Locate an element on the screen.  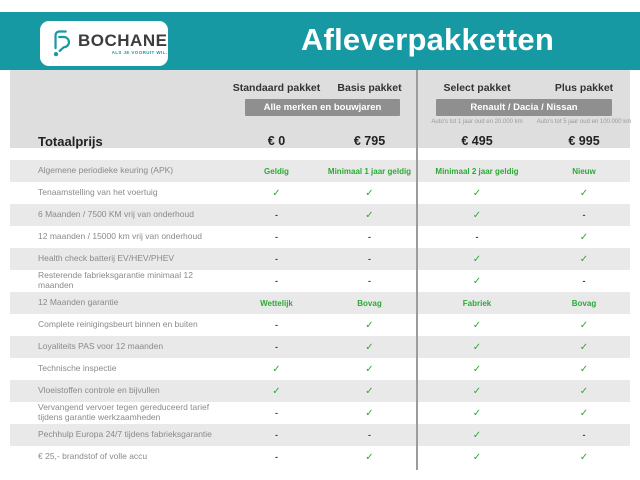
row-label: Vloeistoffen controle en bijvullen is located at coordinates (99, 390).